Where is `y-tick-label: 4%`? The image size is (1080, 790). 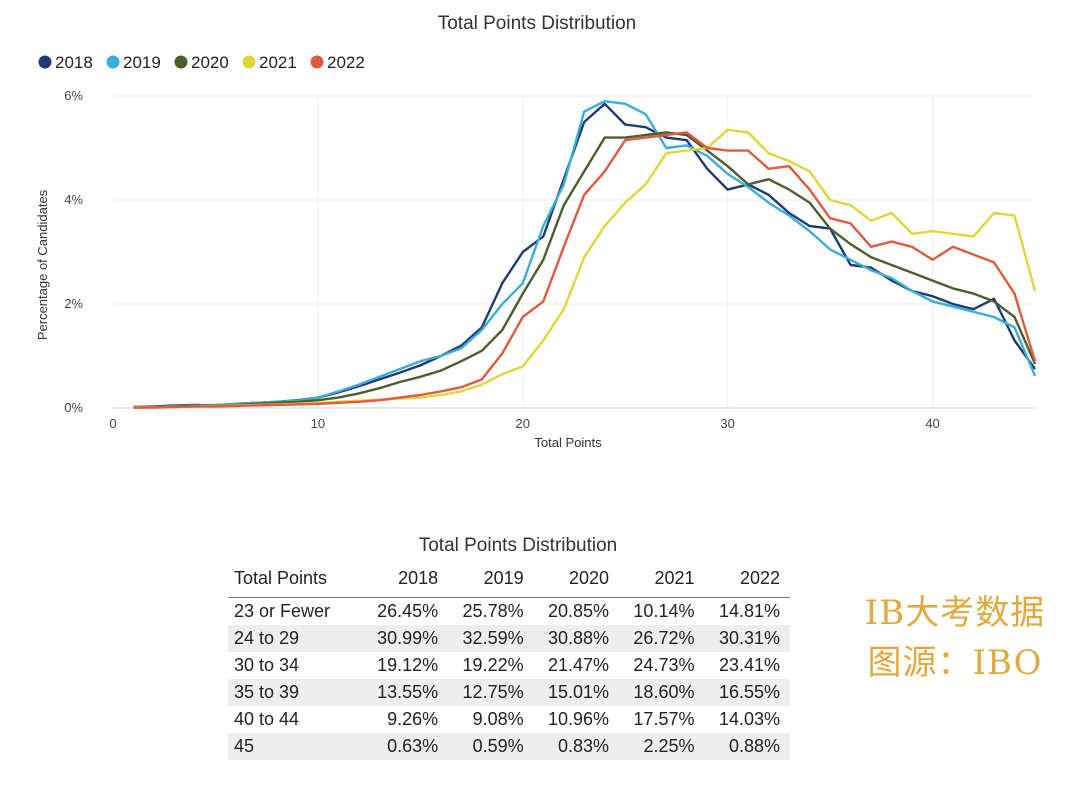 y-tick-label: 4% is located at coordinates (73, 199).